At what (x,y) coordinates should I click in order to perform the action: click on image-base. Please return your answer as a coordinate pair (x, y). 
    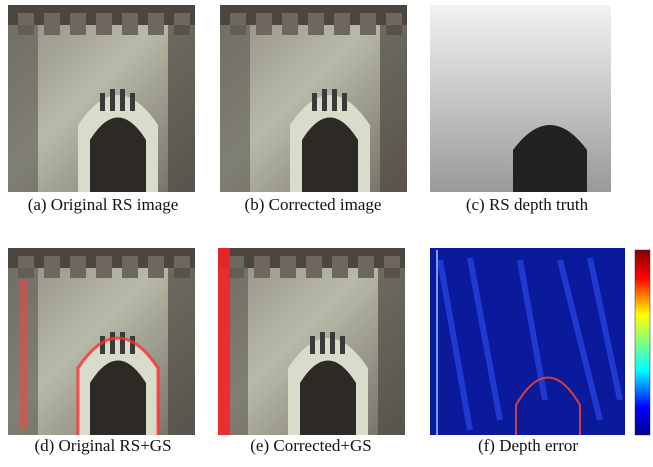
    Looking at the image, I should click on (311, 341).